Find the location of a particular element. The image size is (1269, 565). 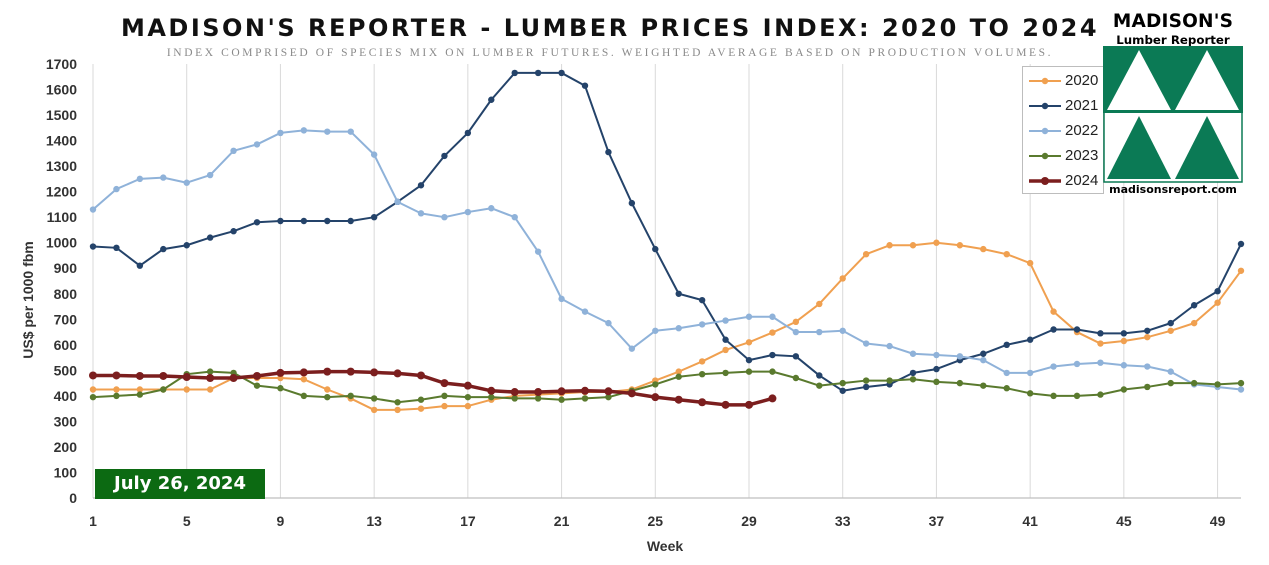

y-tick-label: 1300 is located at coordinates (61, 166).